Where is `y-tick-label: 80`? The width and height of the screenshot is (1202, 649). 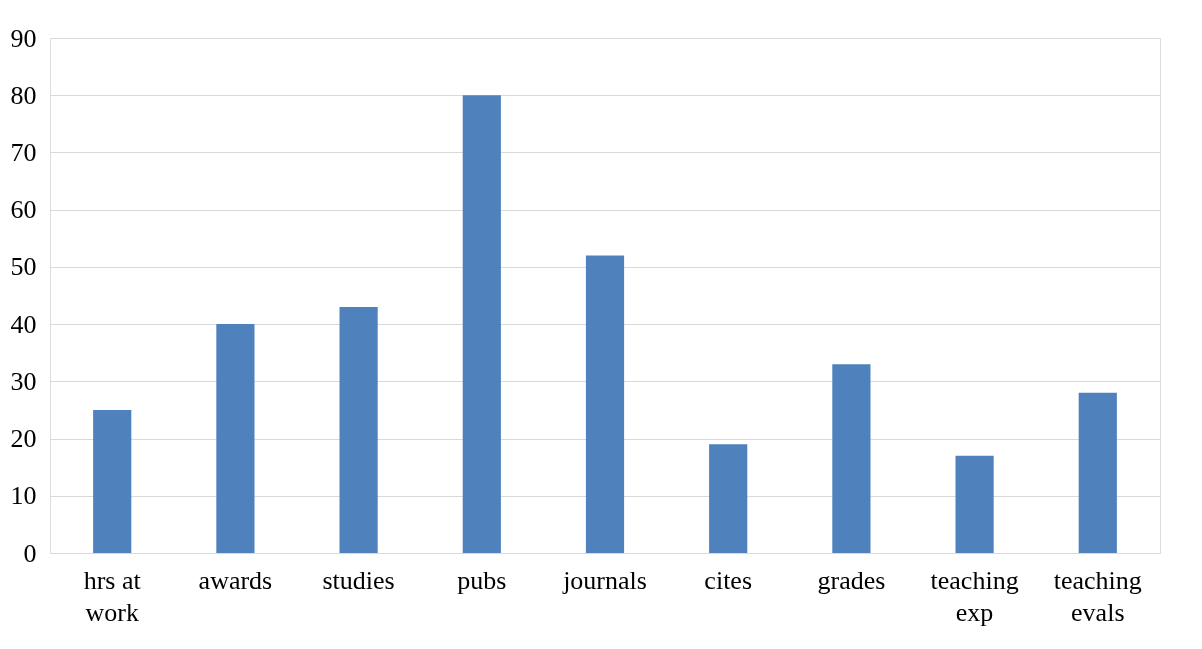
y-tick-label: 80 is located at coordinates (23, 95).